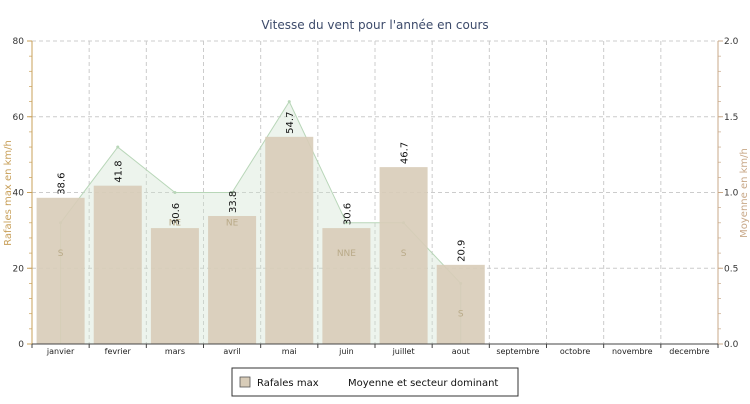 The image size is (750, 404). What do you see at coordinates (405, 153) in the screenshot?
I see `gust-value-label: 46.7` at bounding box center [405, 153].